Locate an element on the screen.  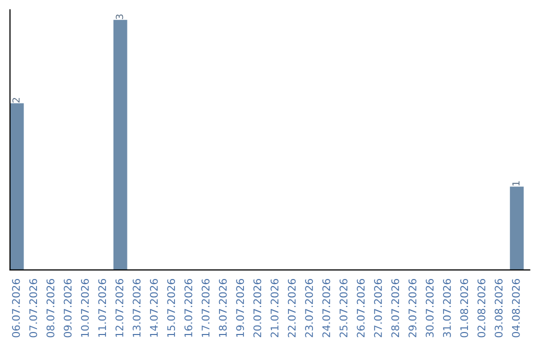
x-tick-label: 13.07.2026 is located at coordinates (136, 307).